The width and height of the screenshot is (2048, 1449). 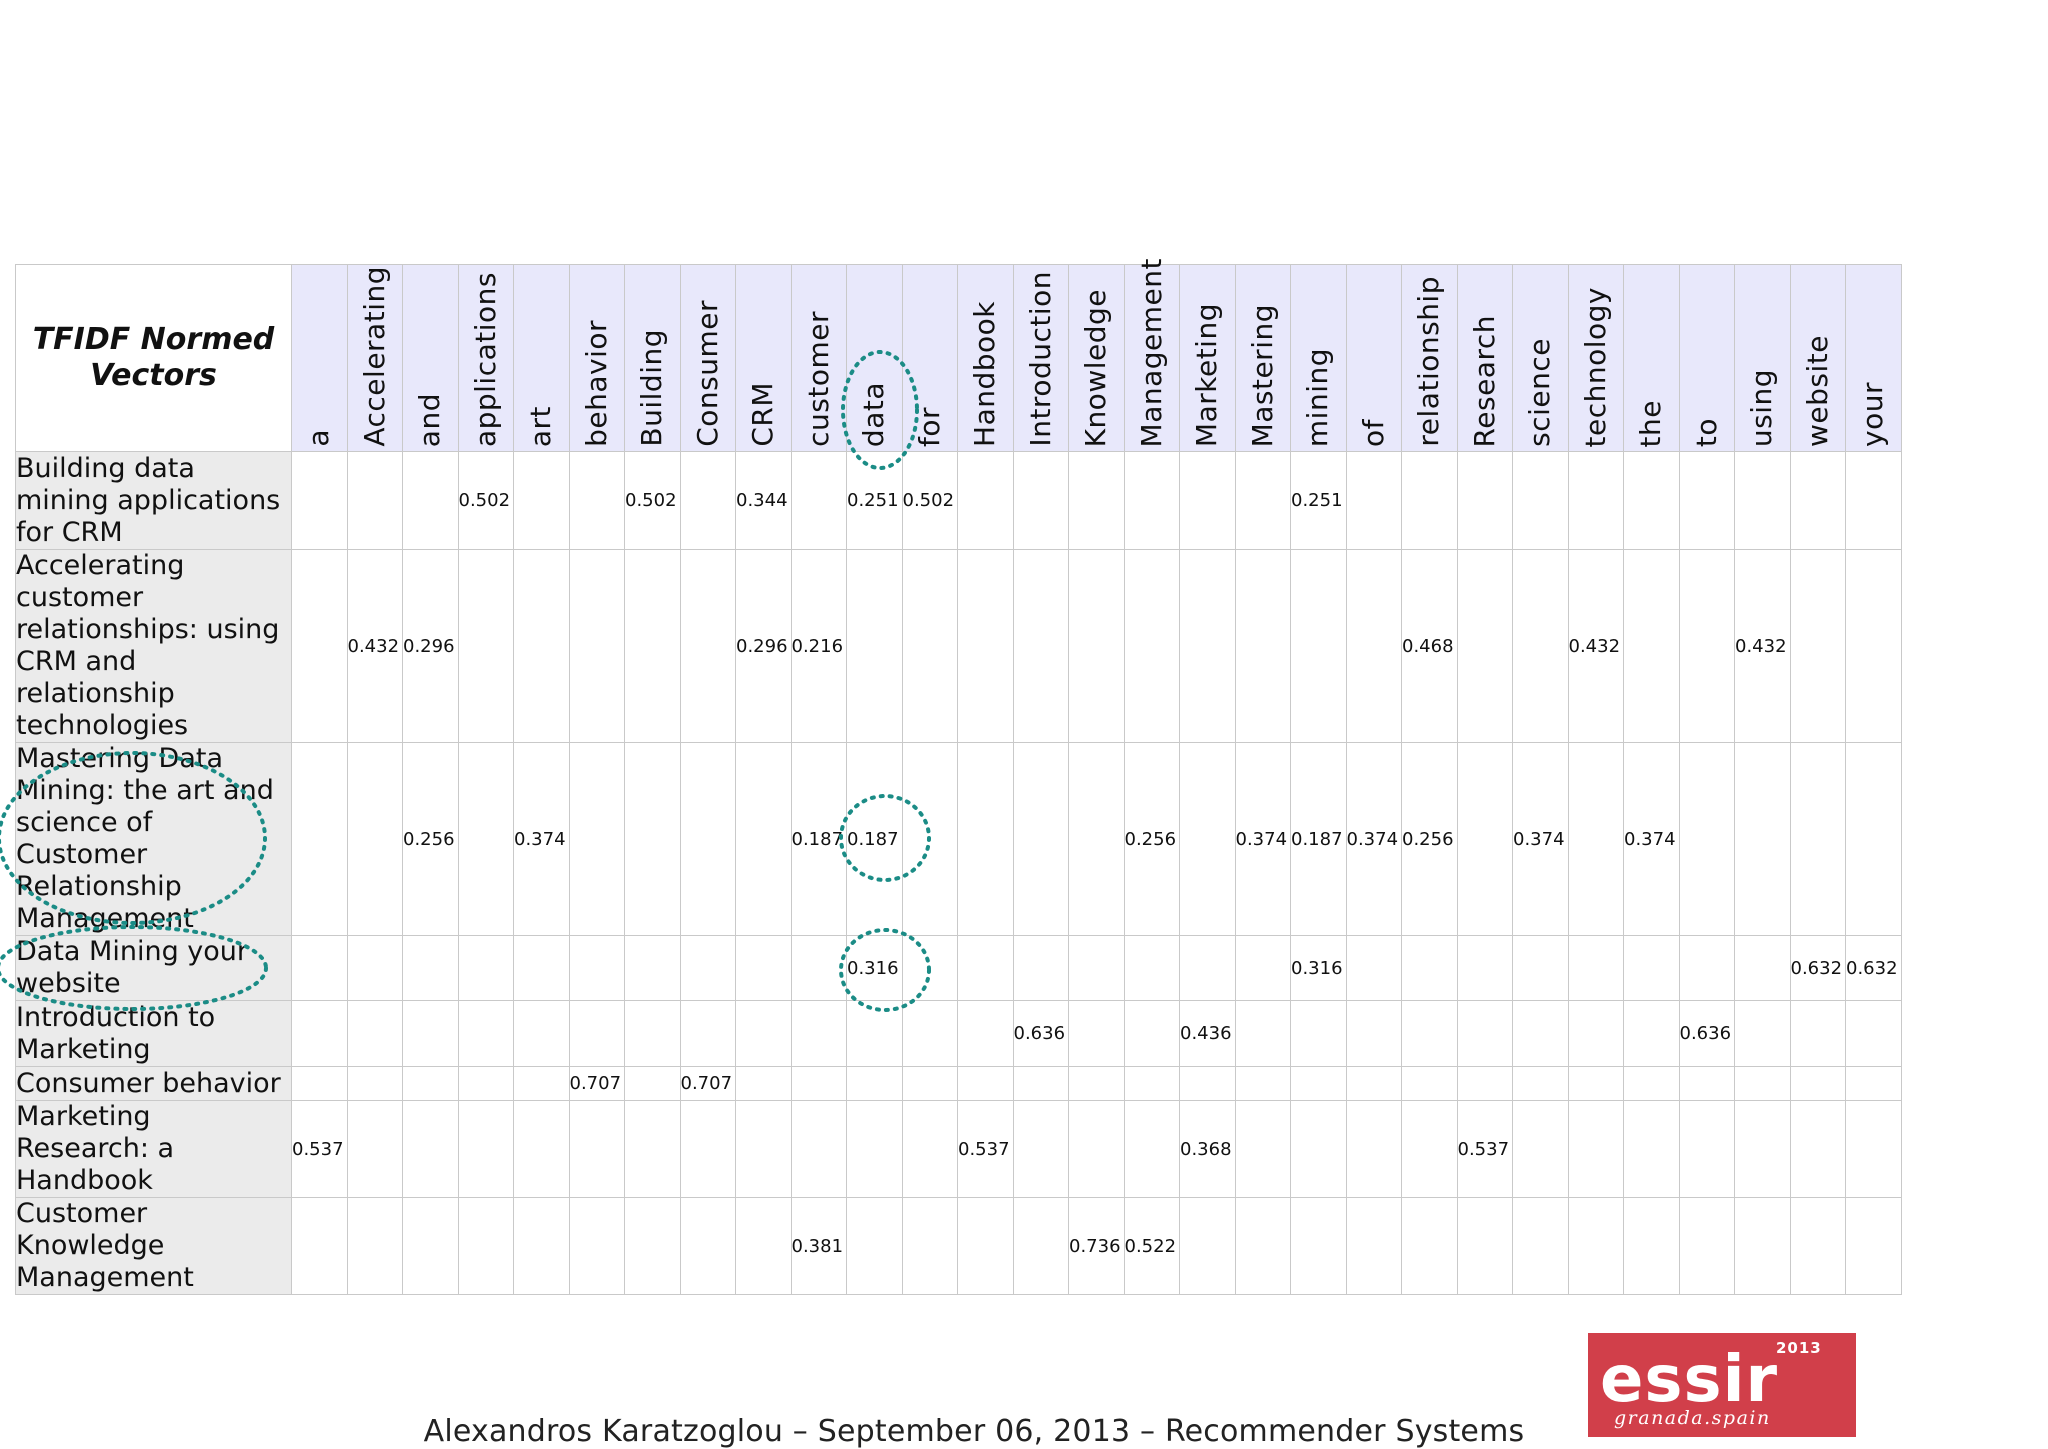 I want to click on tfidf-cell: 0.344, so click(x=763, y=500).